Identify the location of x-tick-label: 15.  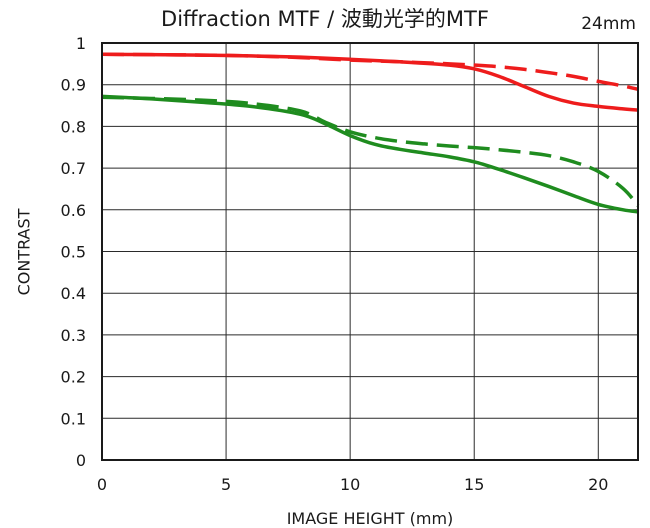
(474, 484).